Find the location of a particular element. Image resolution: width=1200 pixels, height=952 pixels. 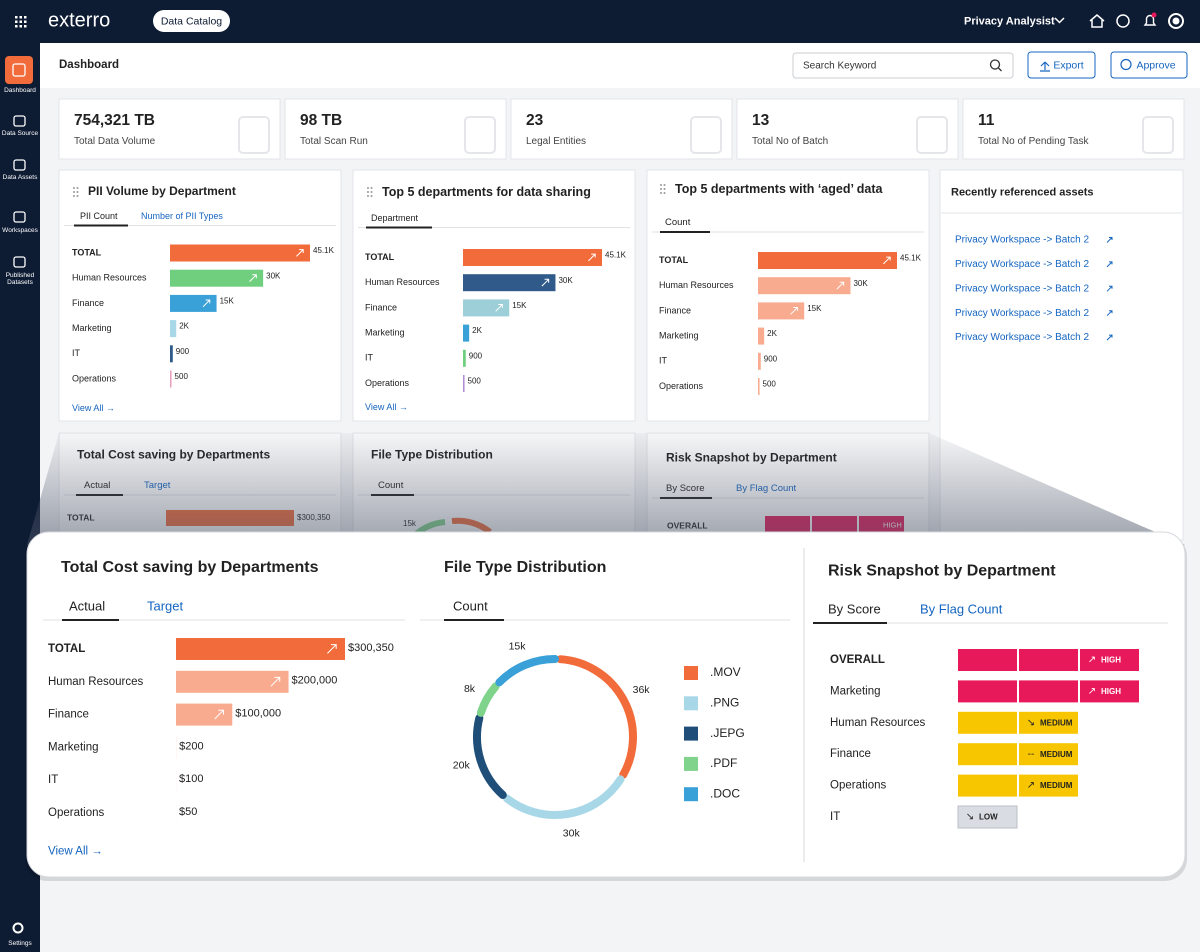

tab: By Score is located at coordinates (854, 608).